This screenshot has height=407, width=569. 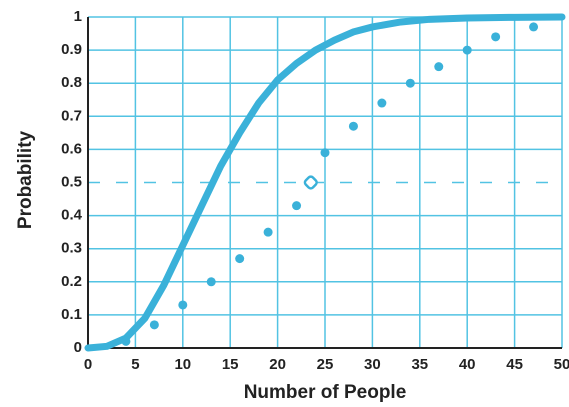 I want to click on y-tick-label: 0.8, so click(x=71, y=82).